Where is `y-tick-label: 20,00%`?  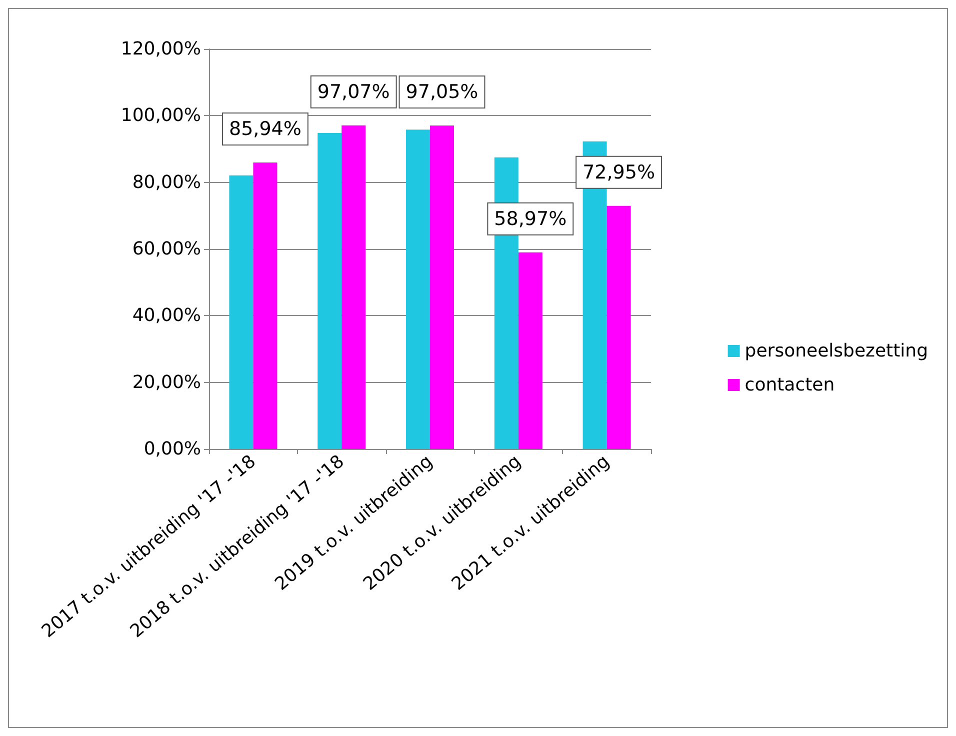
y-tick-label: 20,00% is located at coordinates (166, 382).